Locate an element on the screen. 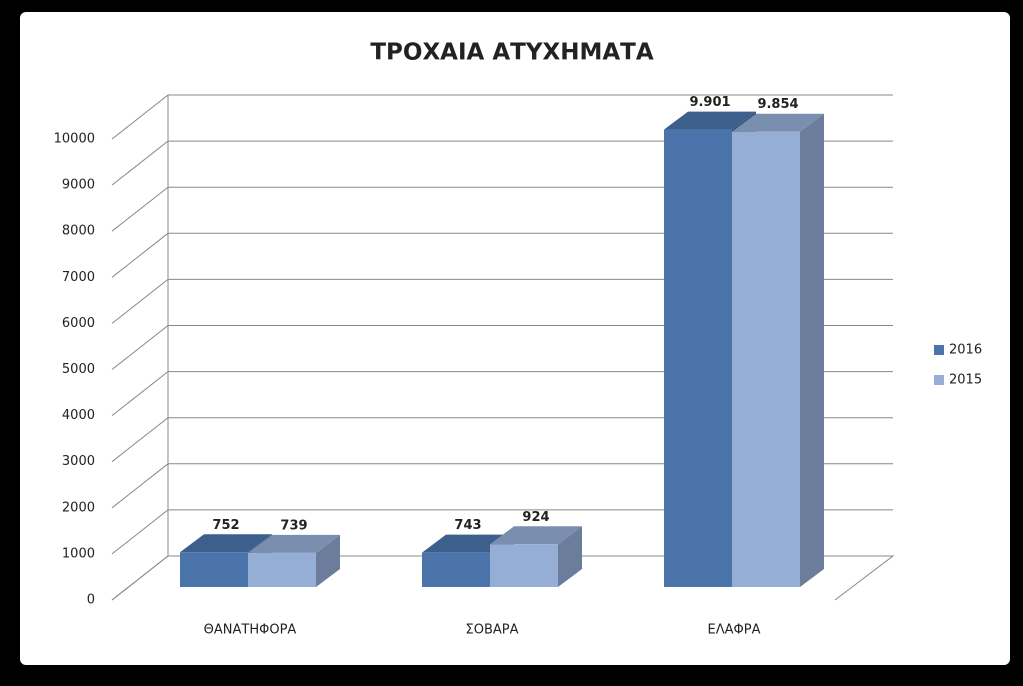  legend-label: 2015 is located at coordinates (965, 380).